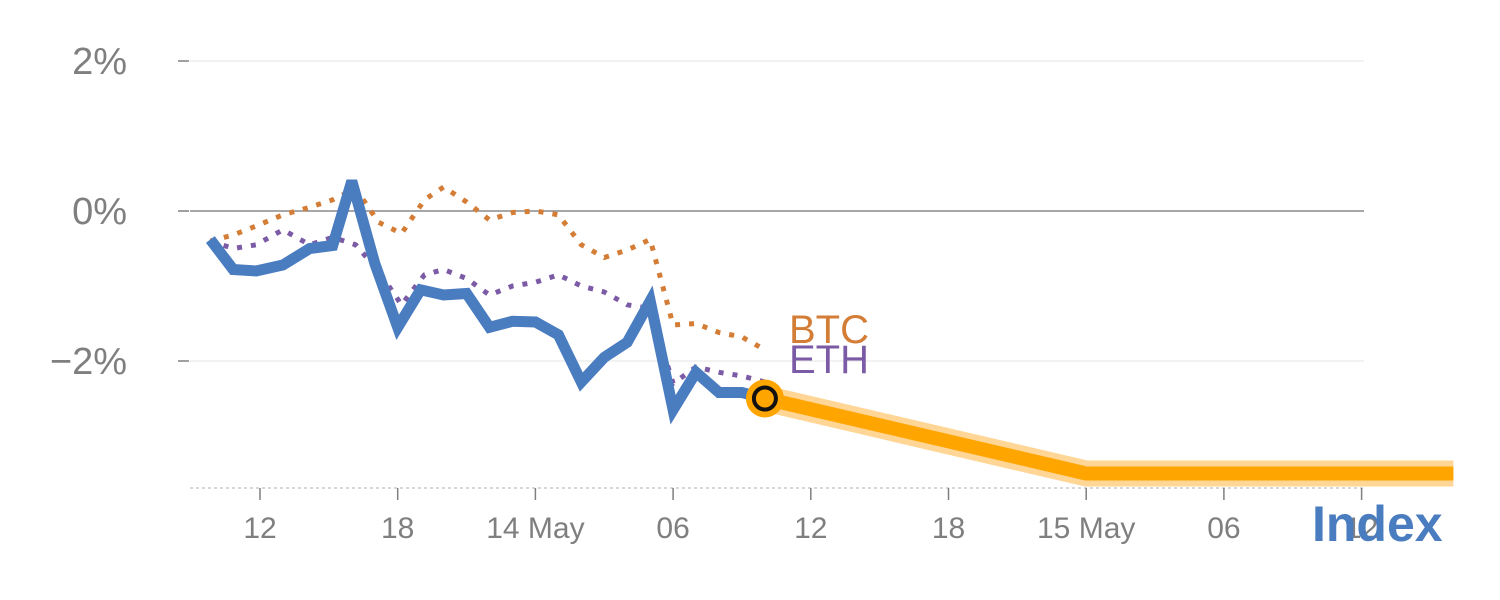  I want to click on y-axis-ticks: 2% 0% −2%, so click(88, 212).